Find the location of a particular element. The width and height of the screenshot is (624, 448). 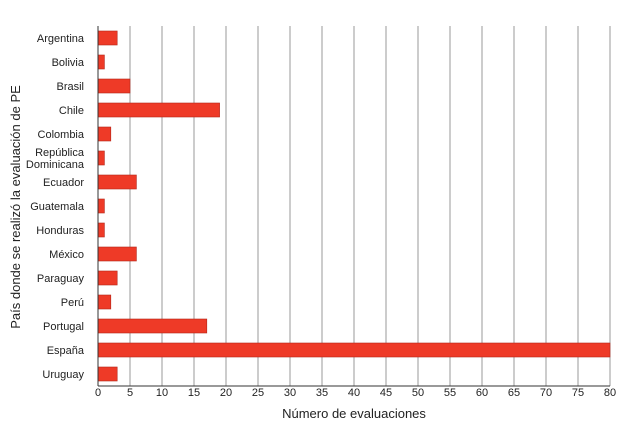

x-tick-label: 70 is located at coordinates (546, 393).